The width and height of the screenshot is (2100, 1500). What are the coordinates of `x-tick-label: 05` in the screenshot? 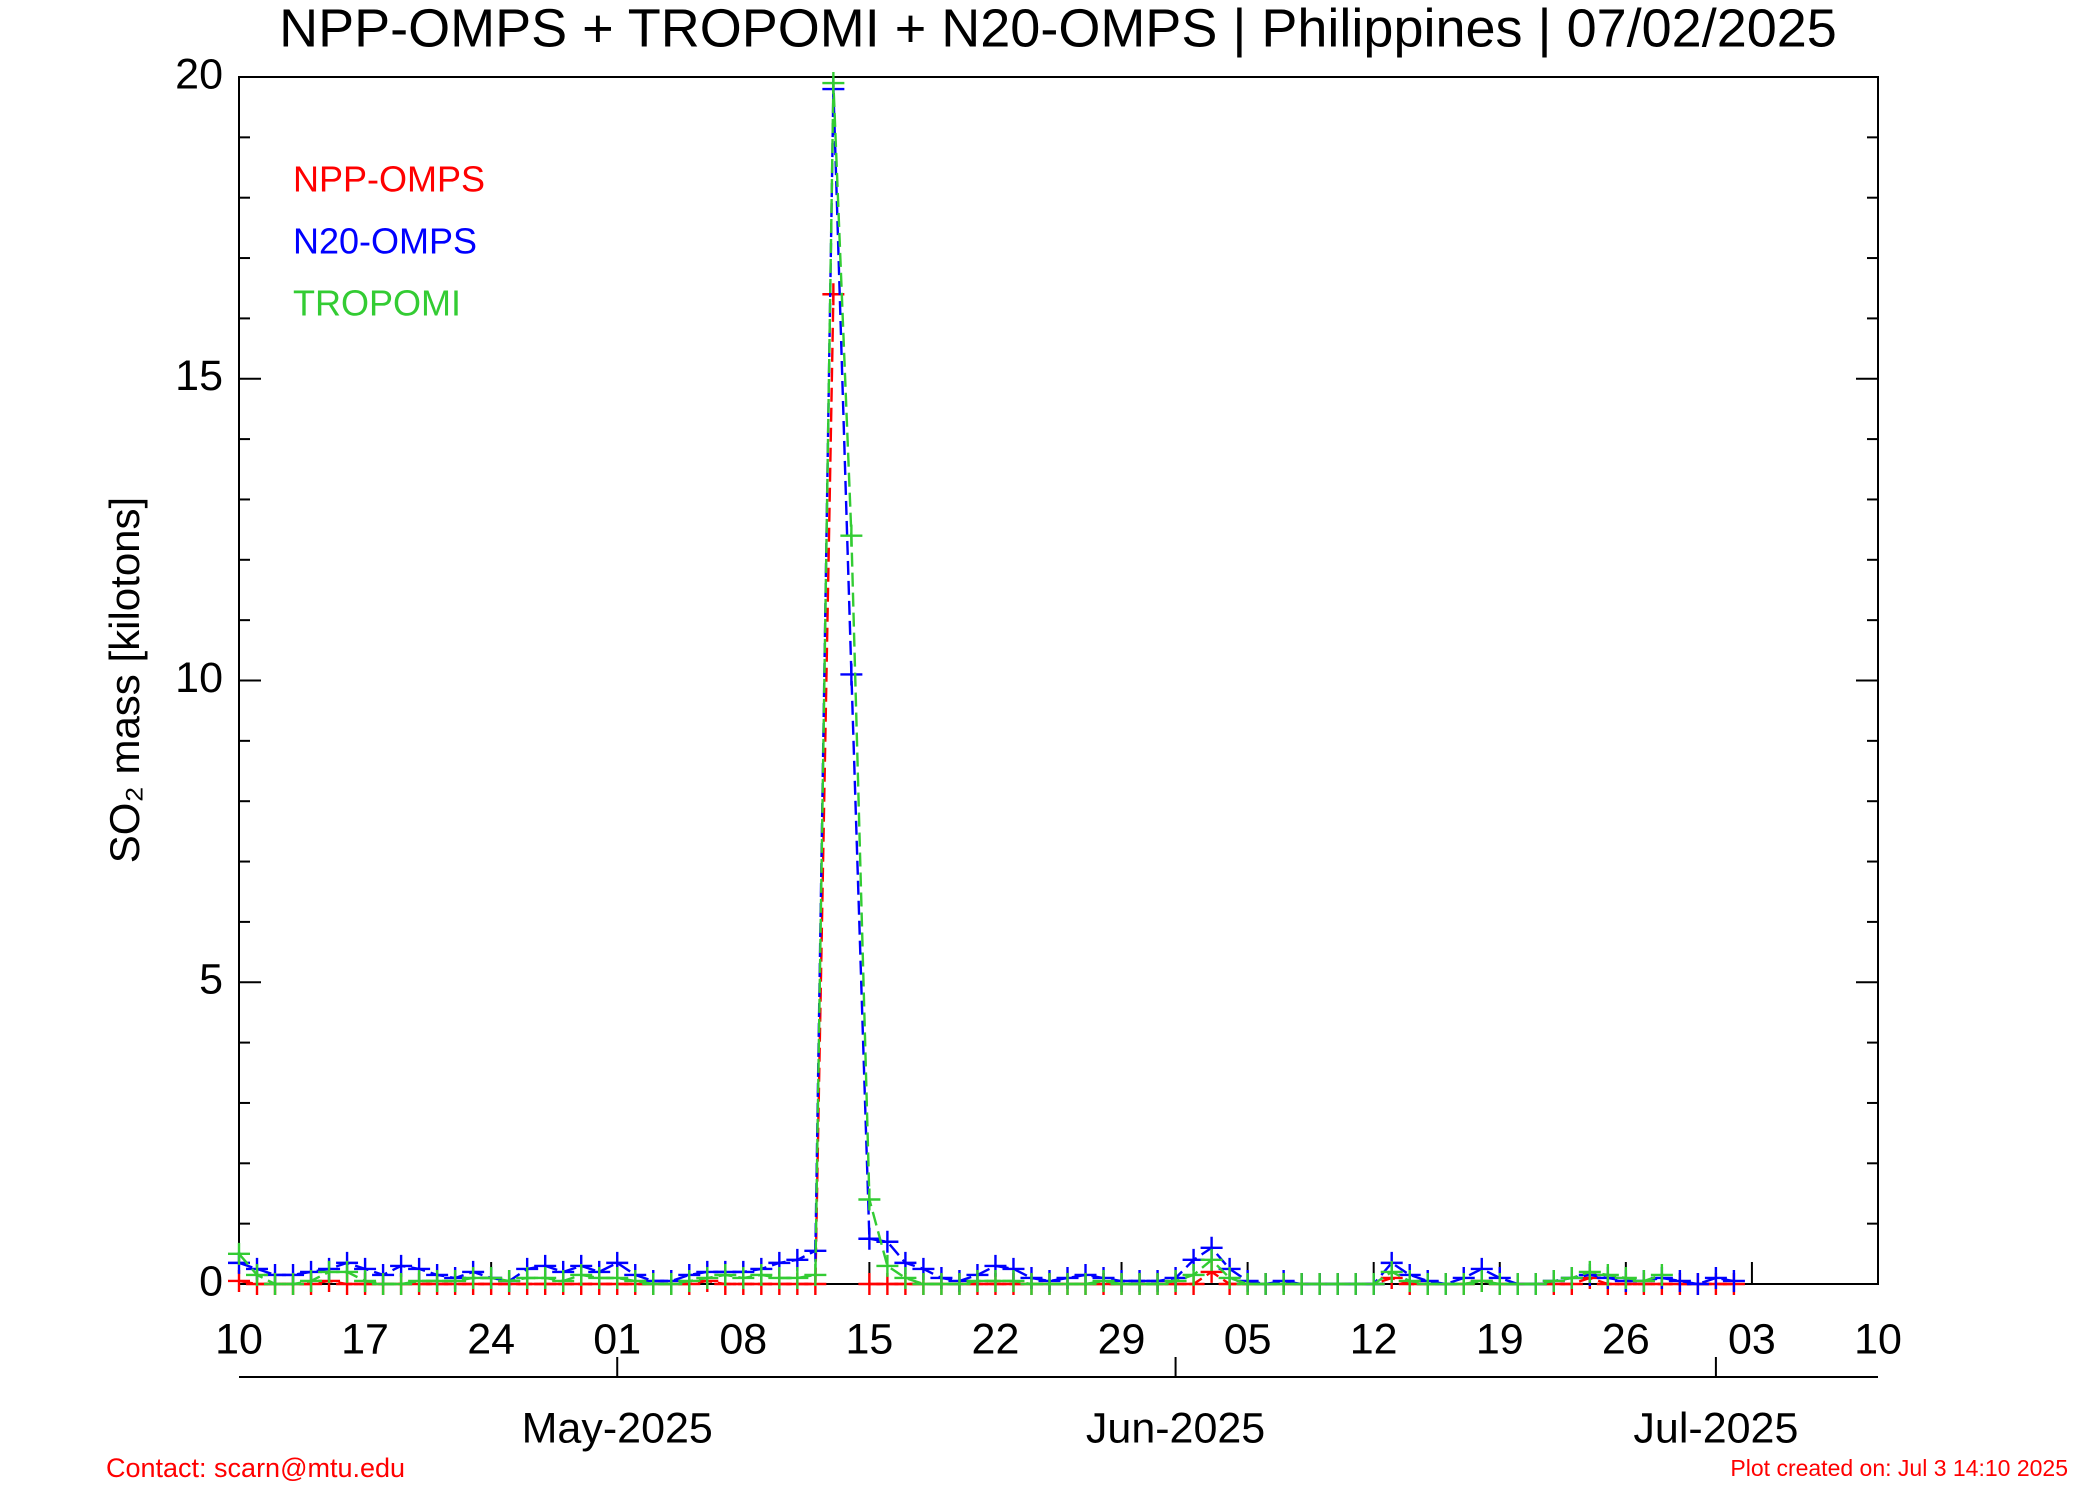 It's located at (1248, 1339).